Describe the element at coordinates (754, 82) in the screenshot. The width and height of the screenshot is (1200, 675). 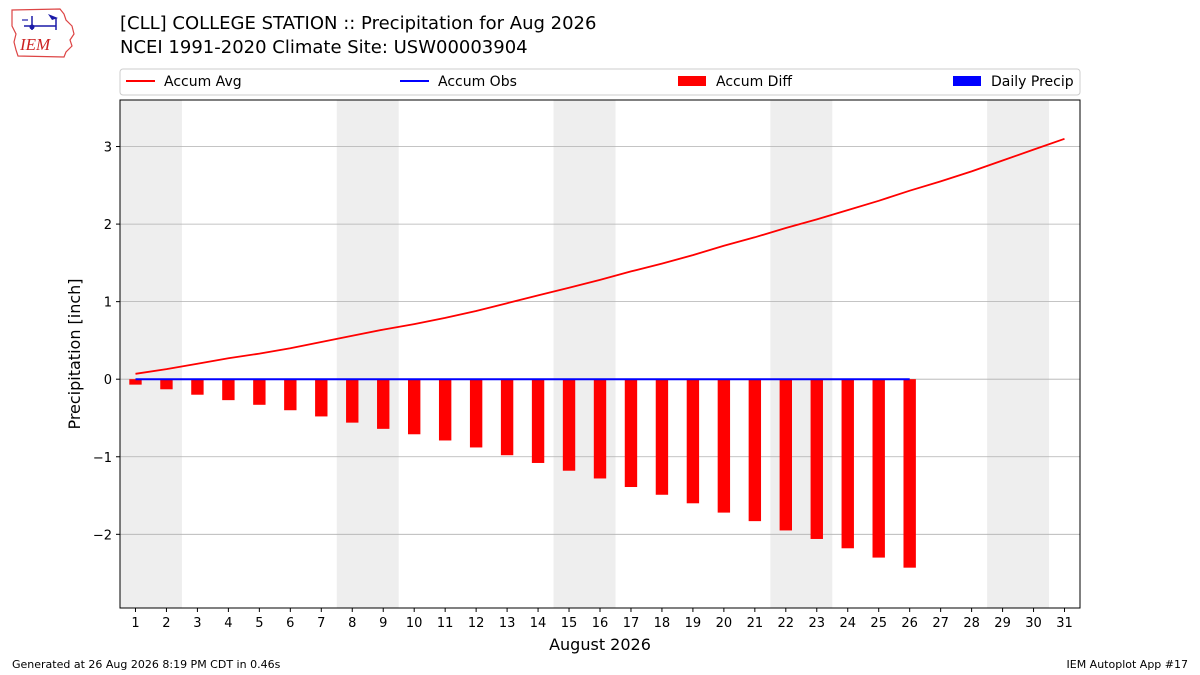
I see `legend-label-accum-diff: Accum Diff` at that location.